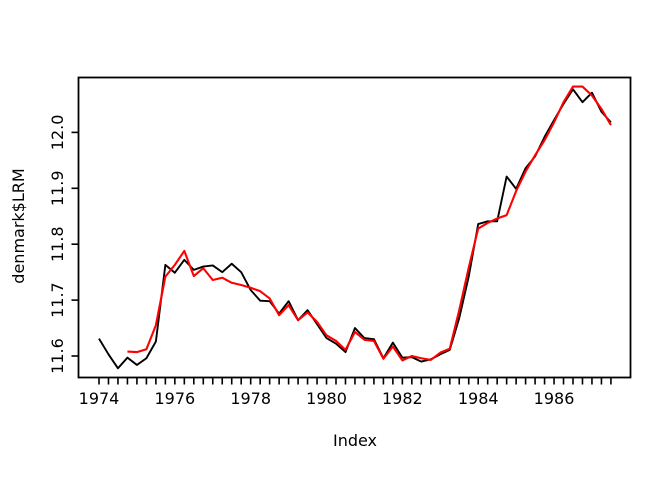 Image resolution: width=672 pixels, height=484 pixels. What do you see at coordinates (250, 398) in the screenshot?
I see `x-tick-label: 1978` at bounding box center [250, 398].